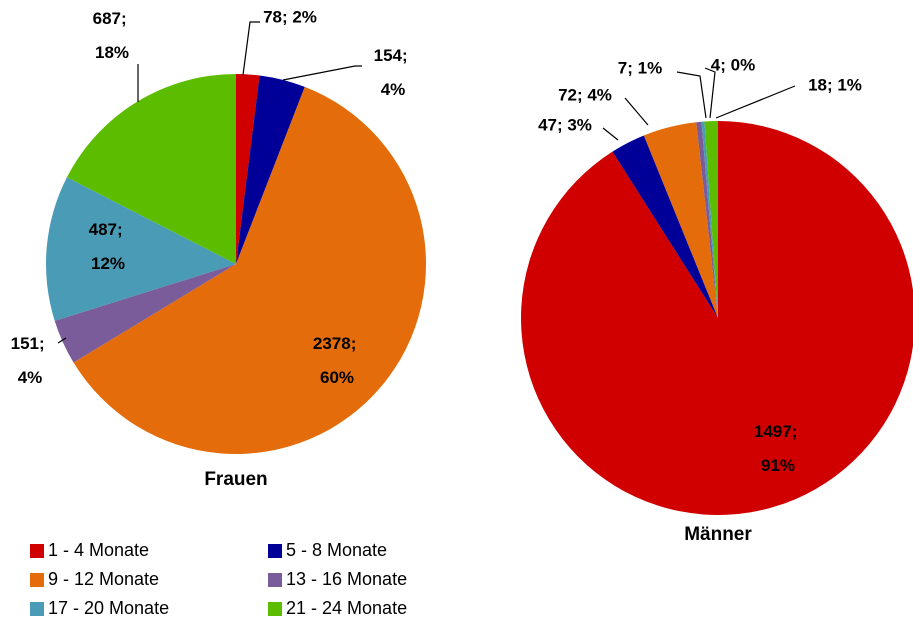  What do you see at coordinates (336, 550) in the screenshot?
I see `legend-label: 5 - 8 Monate` at bounding box center [336, 550].